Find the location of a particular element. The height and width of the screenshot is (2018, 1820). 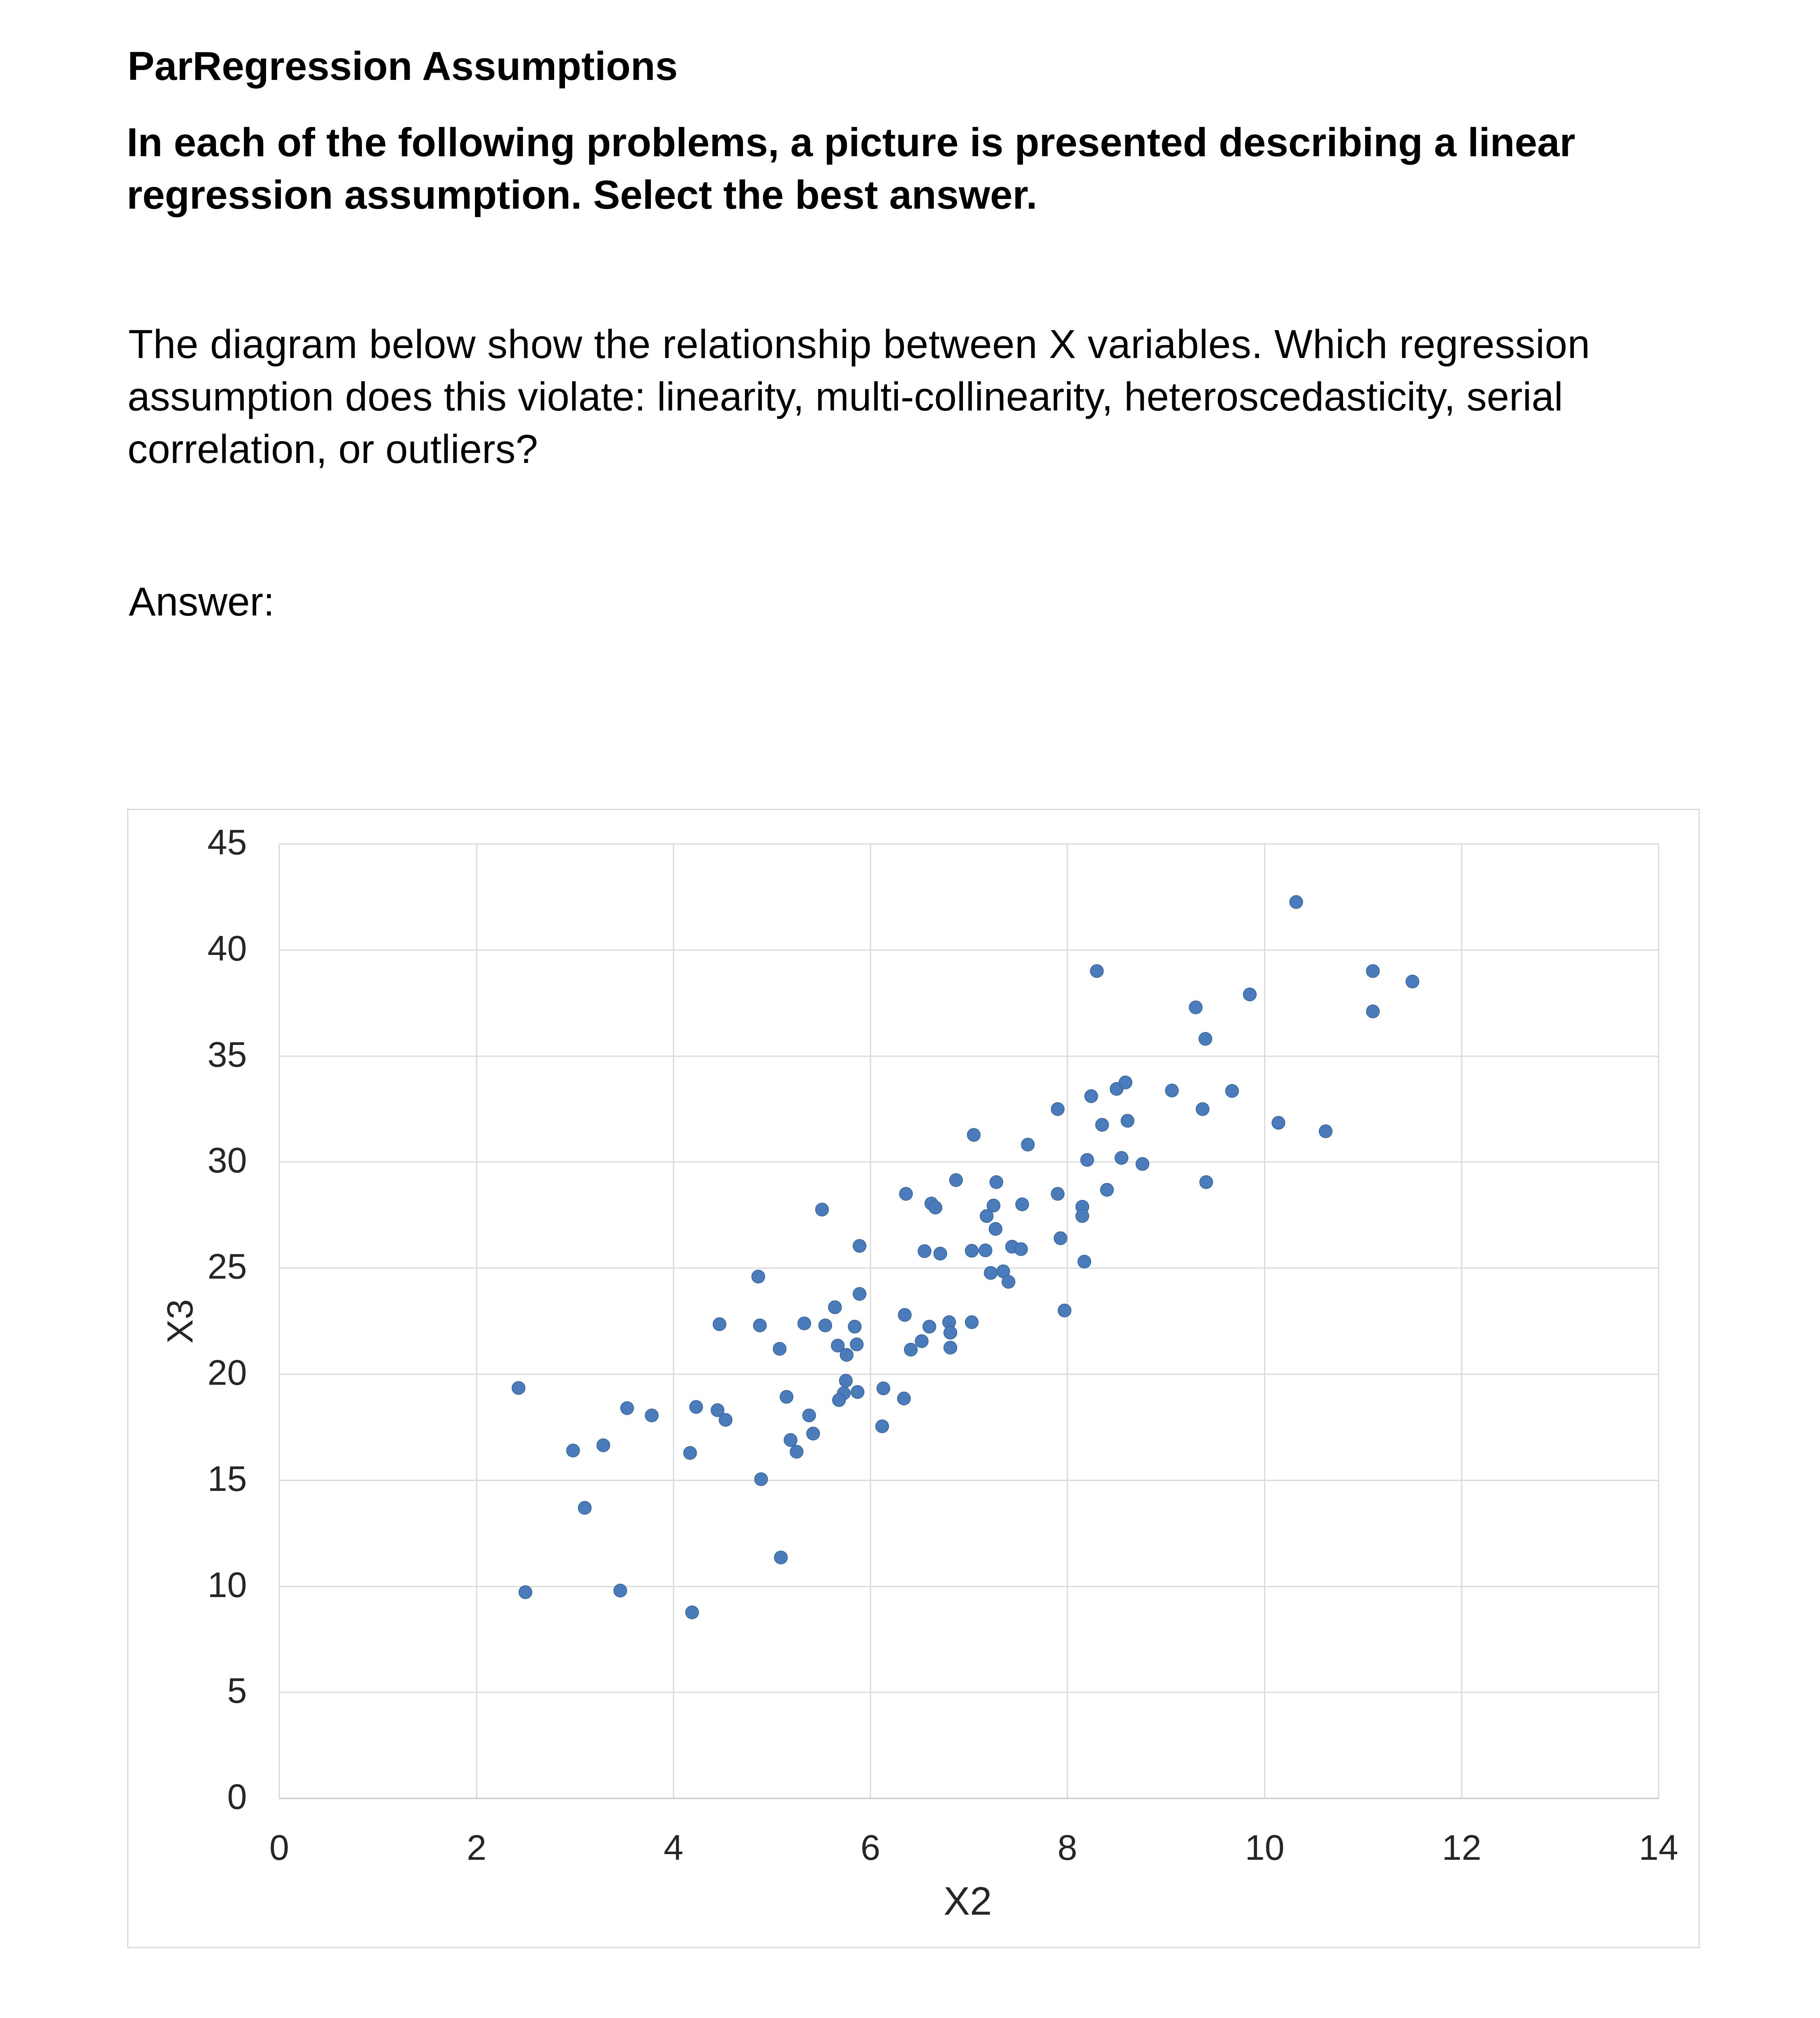

svg-text: 12 is located at coordinates (1461, 1848).